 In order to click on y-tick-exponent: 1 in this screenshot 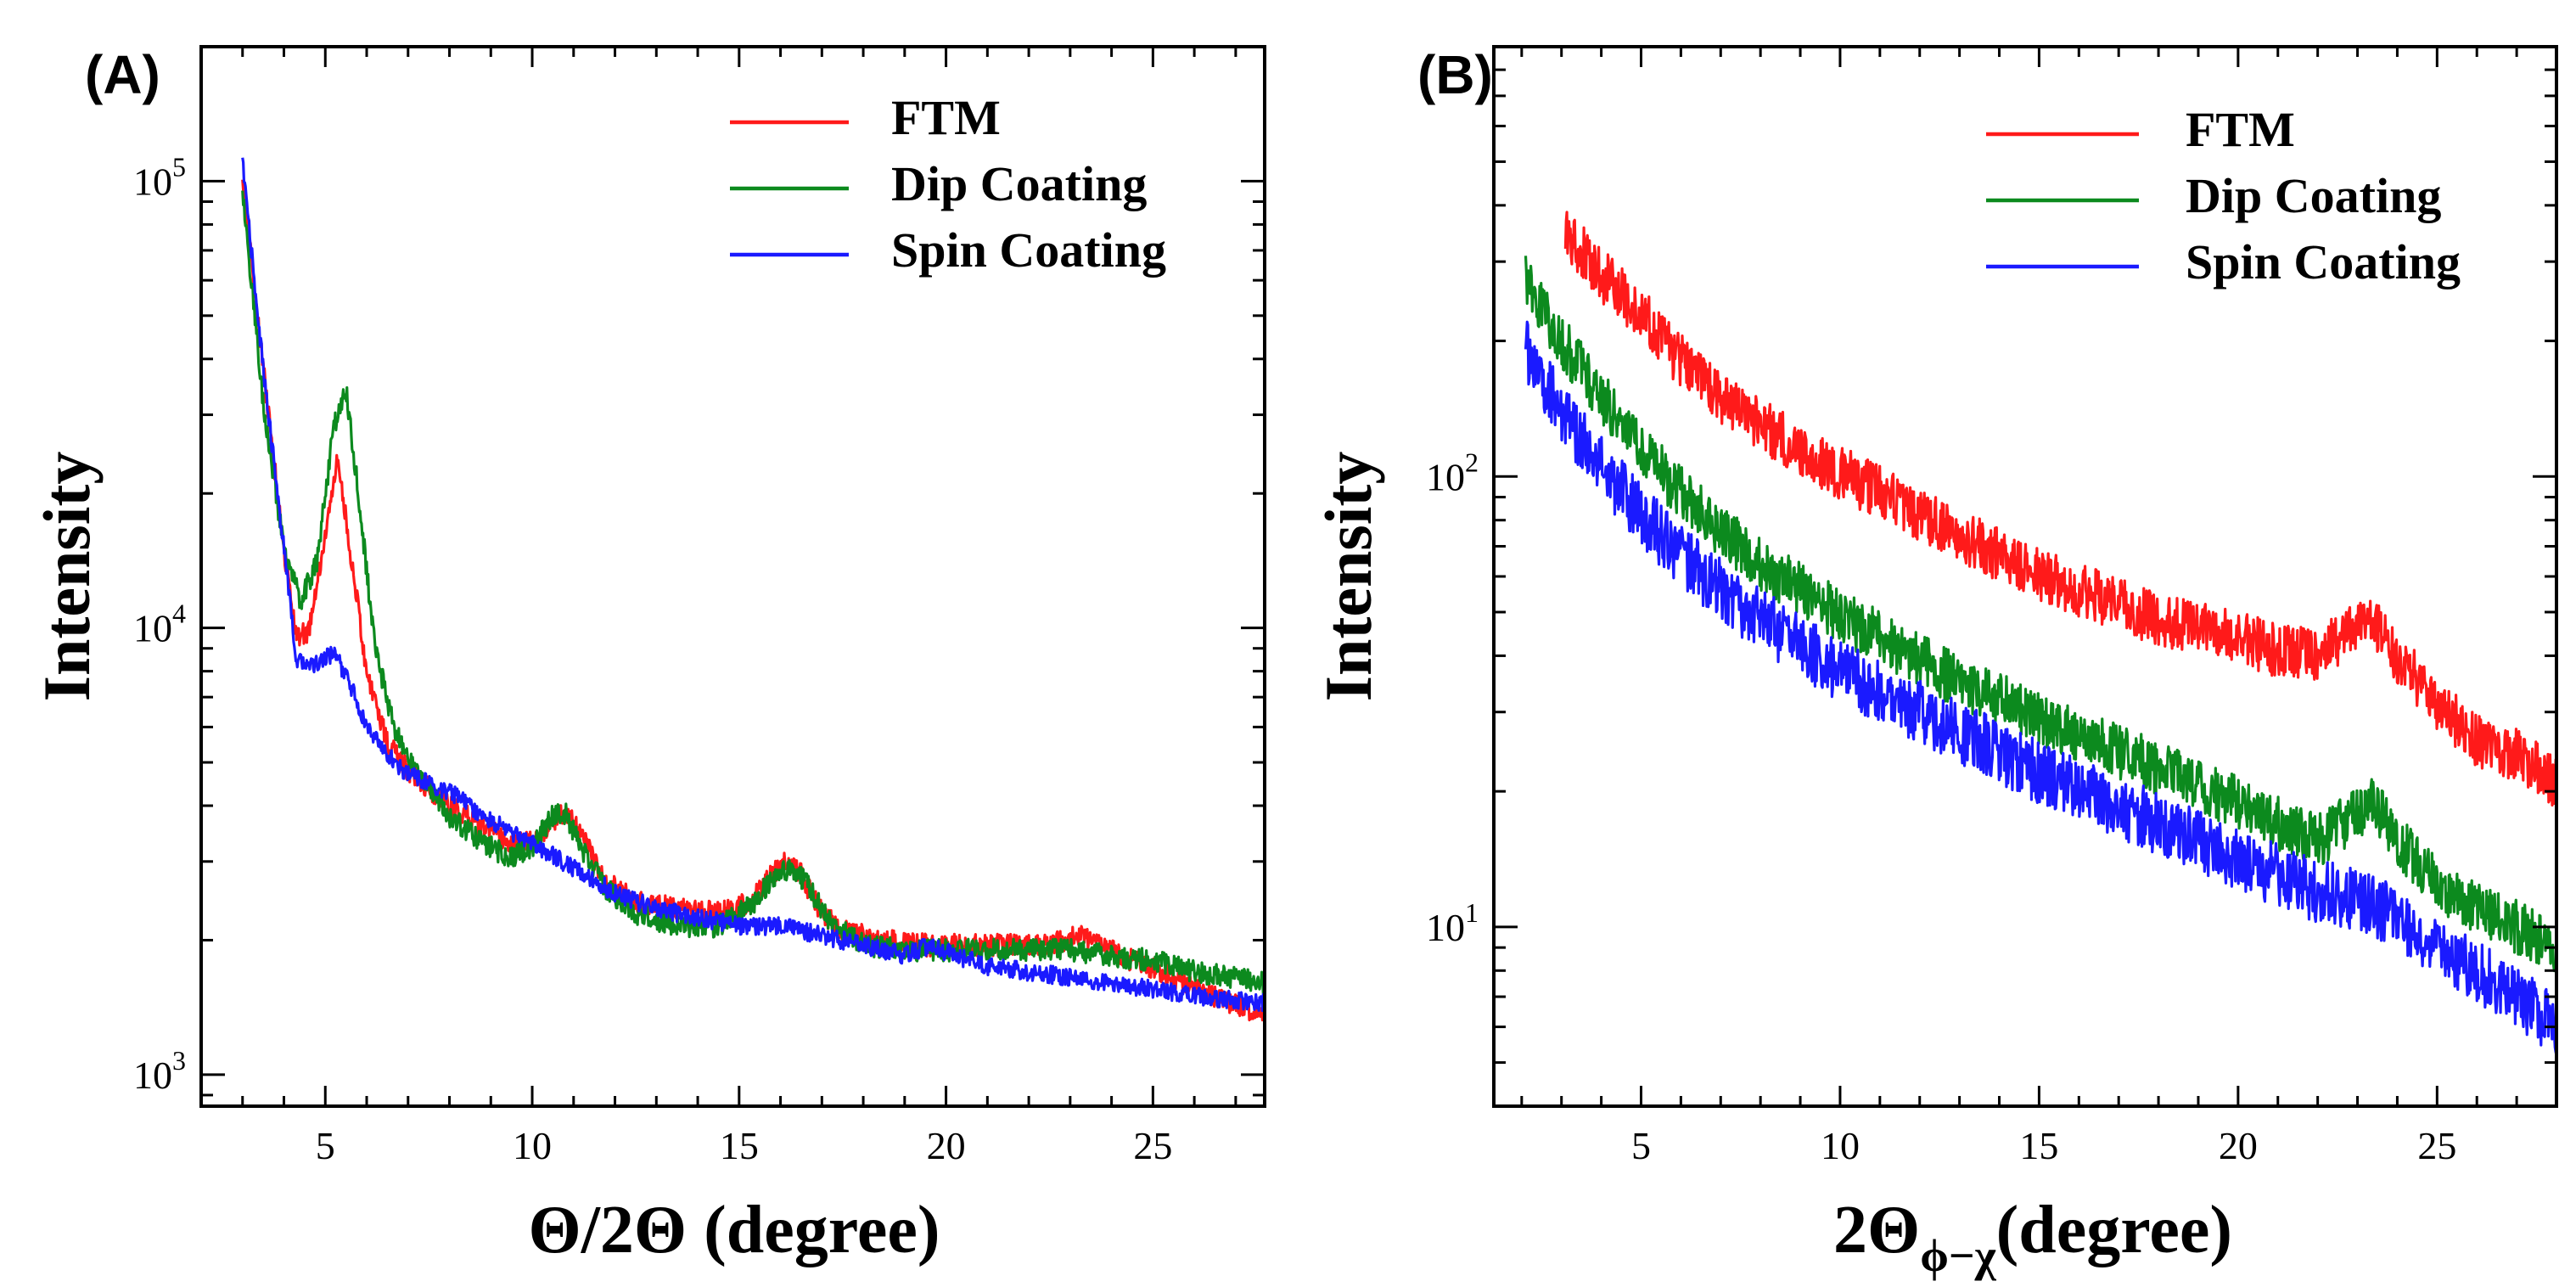, I will do `click(1472, 912)`.